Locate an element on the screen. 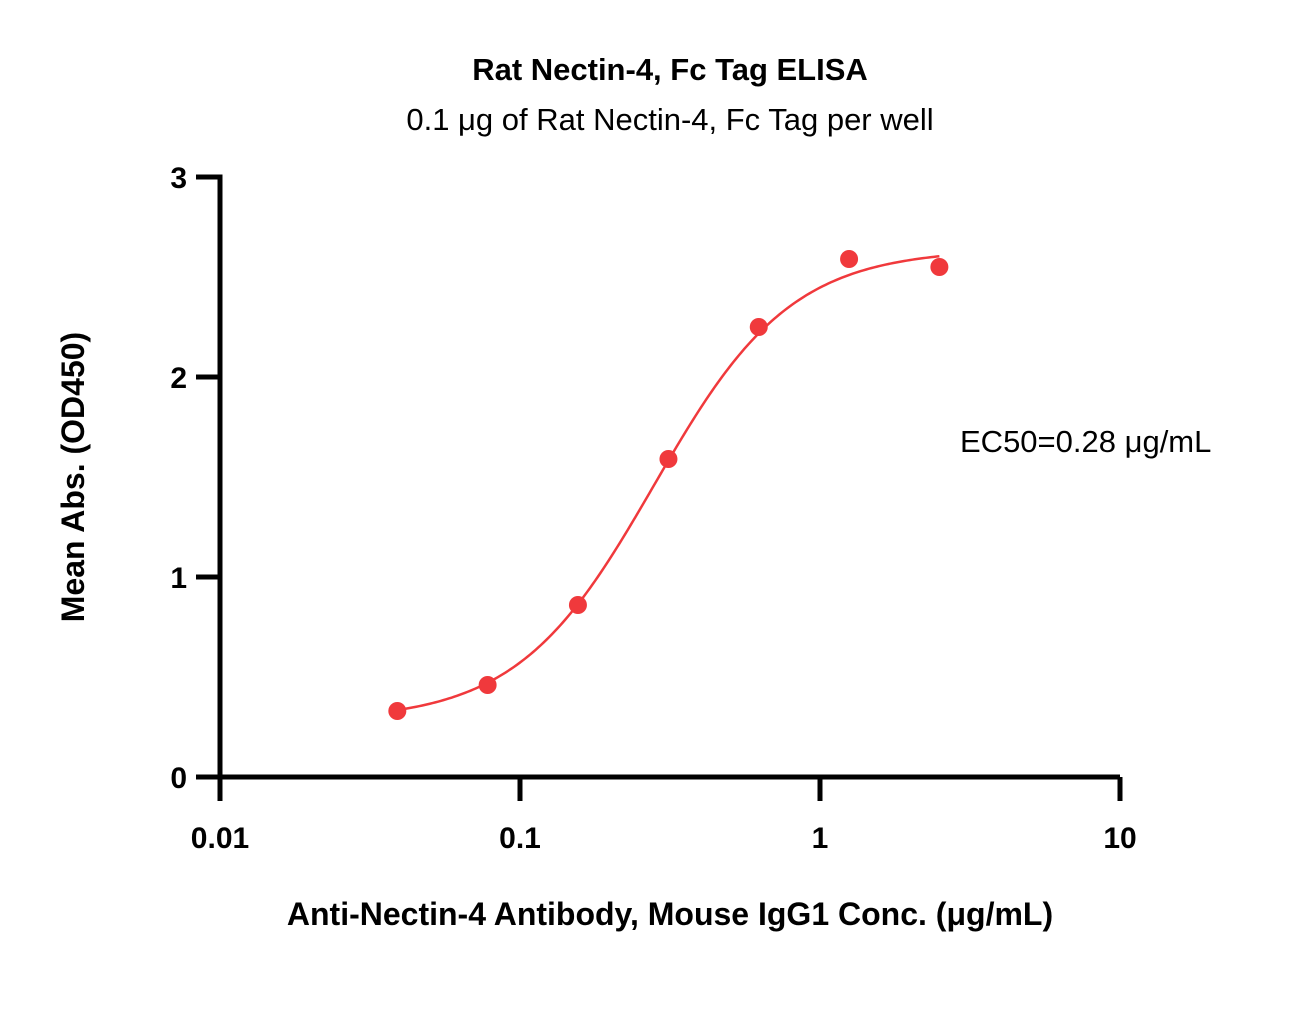 The width and height of the screenshot is (1303, 1032). x-tick-label: 1 is located at coordinates (820, 838).